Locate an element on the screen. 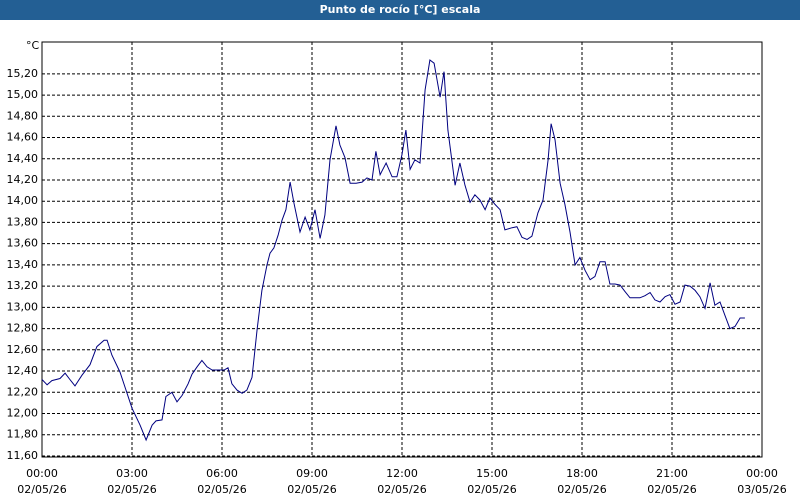 The image size is (800, 500). y-tick-label: 12,20 is located at coordinates (23, 391).